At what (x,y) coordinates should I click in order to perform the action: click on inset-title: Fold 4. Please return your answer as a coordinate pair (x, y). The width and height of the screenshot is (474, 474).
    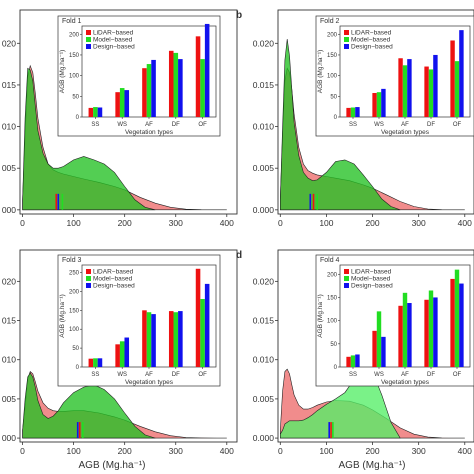
    Looking at the image, I should click on (330, 260).